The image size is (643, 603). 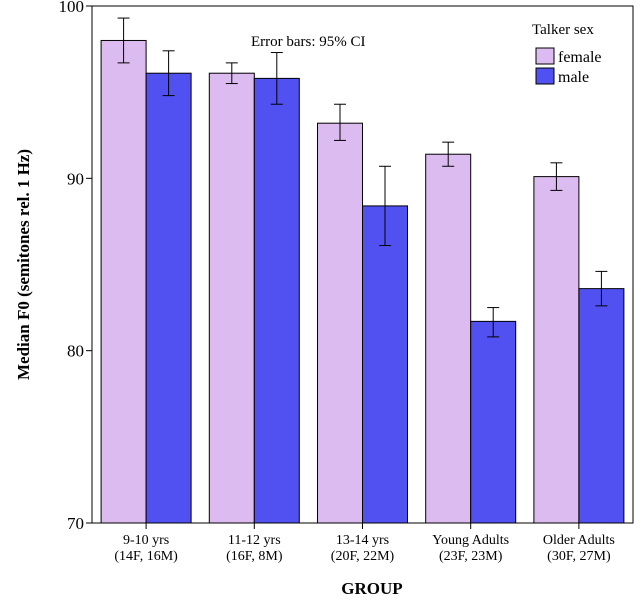 What do you see at coordinates (579, 556) in the screenshot?
I see `x-tick-label-4-line2: (30F, 27M)` at bounding box center [579, 556].